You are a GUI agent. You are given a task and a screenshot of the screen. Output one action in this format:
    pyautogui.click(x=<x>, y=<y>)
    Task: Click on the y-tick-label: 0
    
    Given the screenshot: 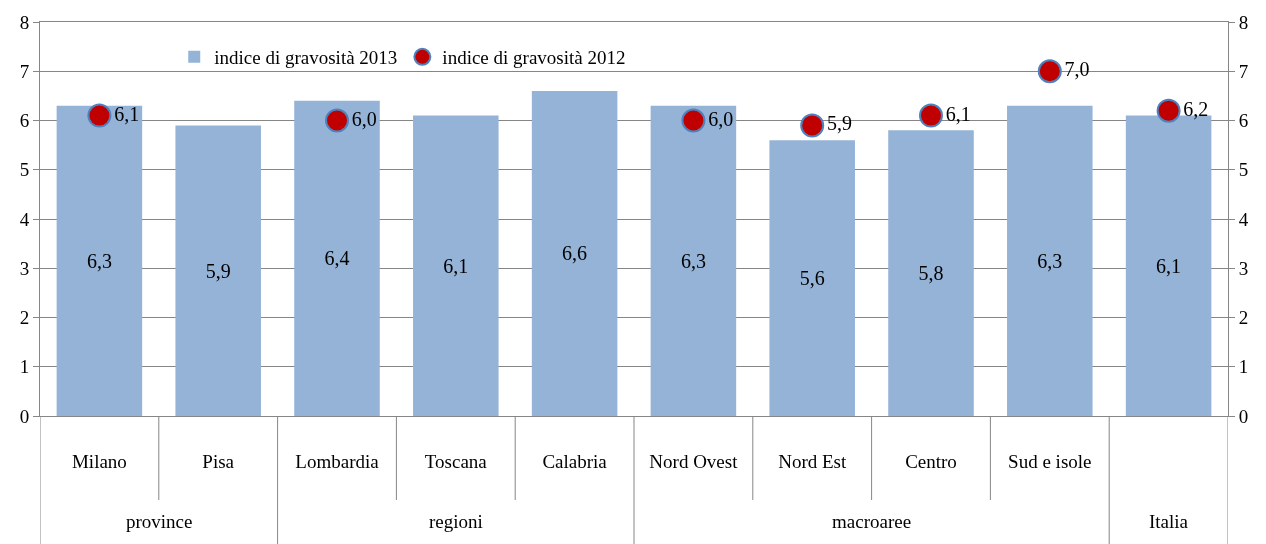 What is the action you would take?
    pyautogui.click(x=24, y=416)
    